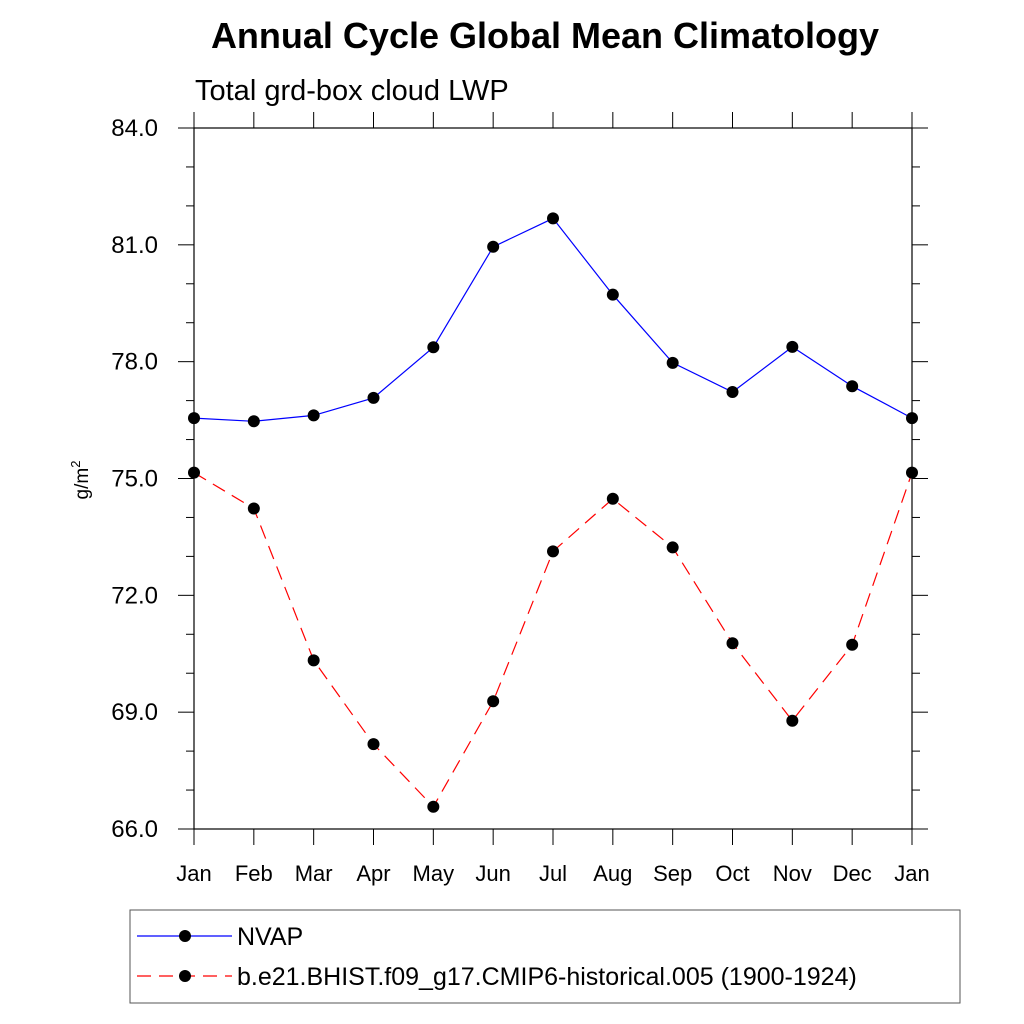 The width and height of the screenshot is (1024, 1024). Describe the element at coordinates (545, 35) in the screenshot. I see `chart-title: Annual Cycle Global Mean Climatology` at that location.